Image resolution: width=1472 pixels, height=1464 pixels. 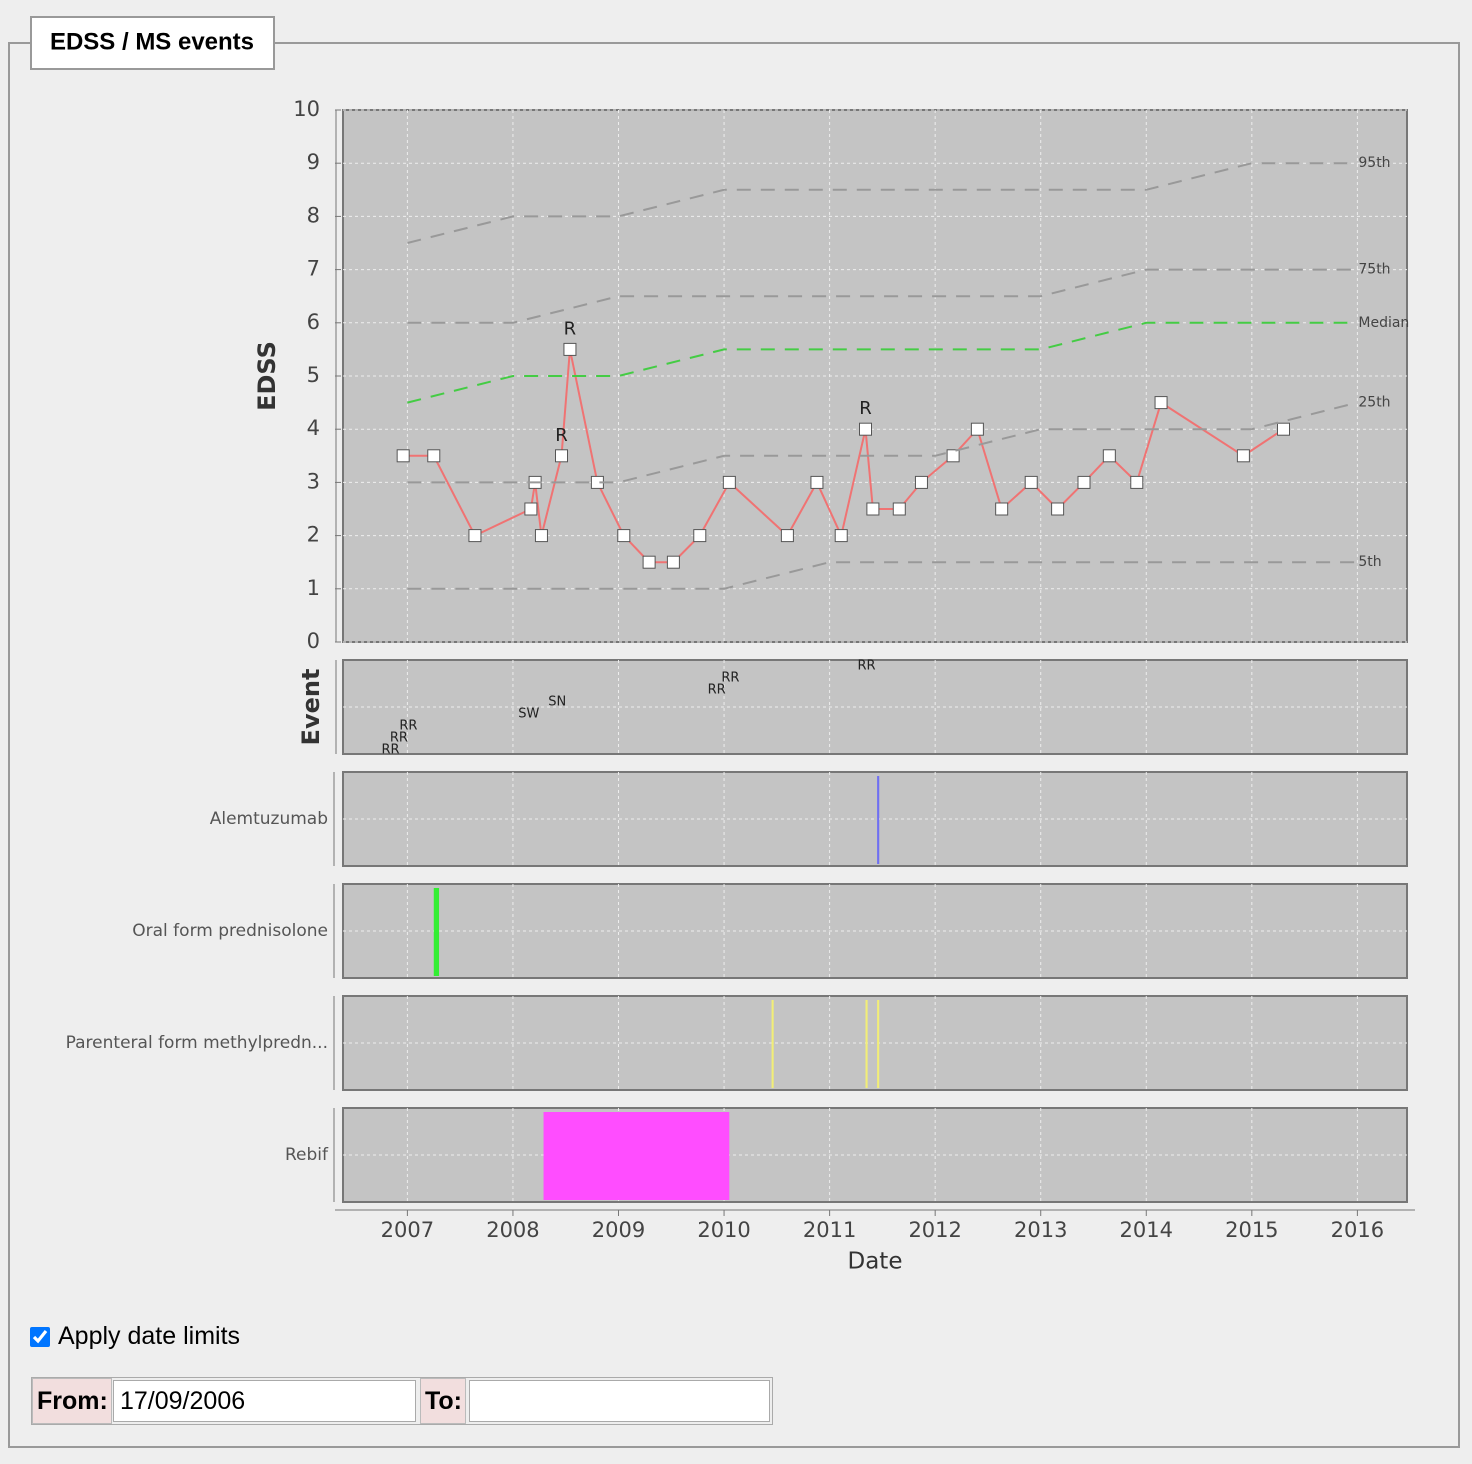 I want to click on drug-label: Oral form prednisolone, so click(x=230, y=931).